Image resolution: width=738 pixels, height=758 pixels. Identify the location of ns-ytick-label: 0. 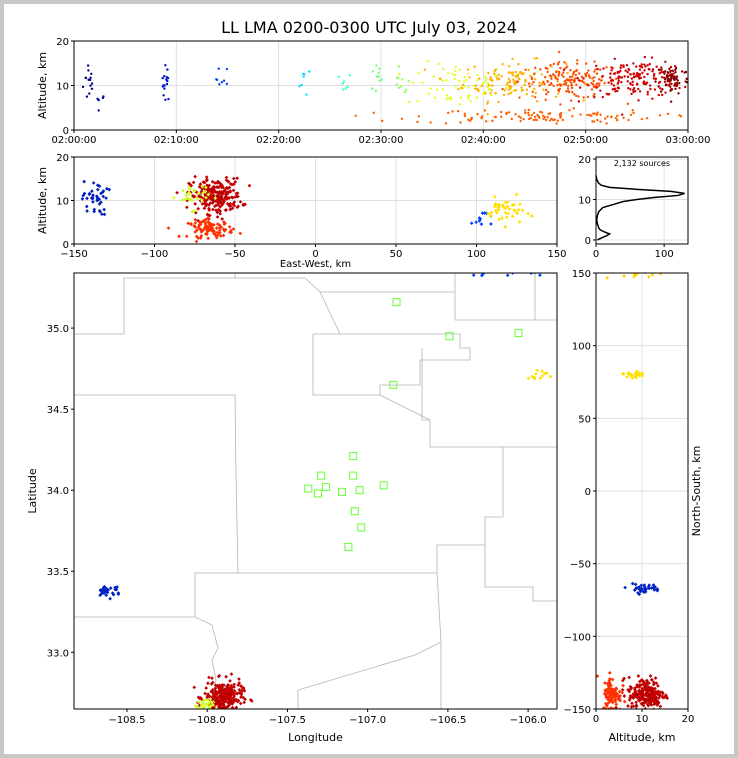
(588, 492).